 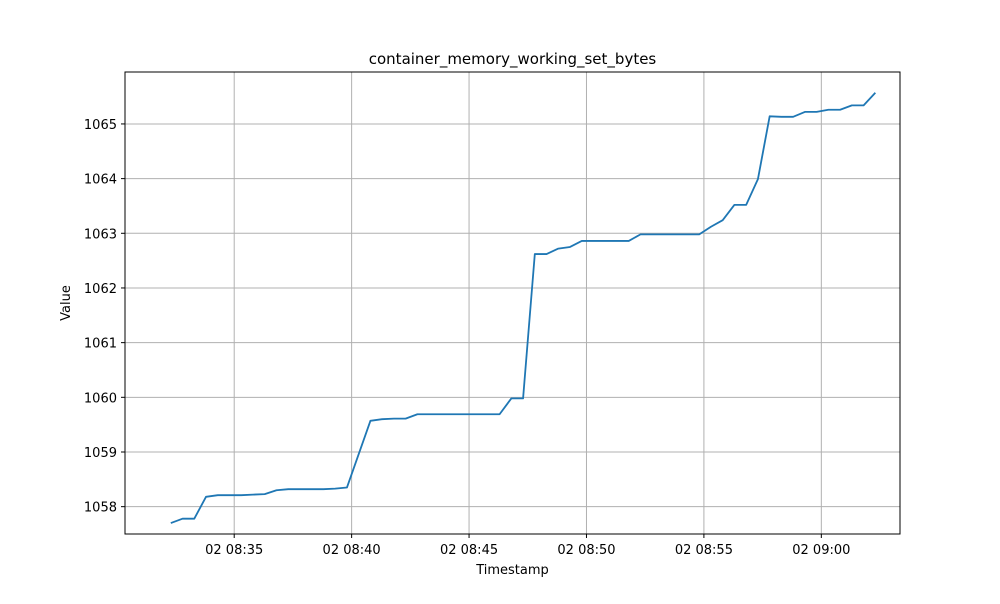 I want to click on x-tick-label: 02 08:45, so click(x=469, y=550).